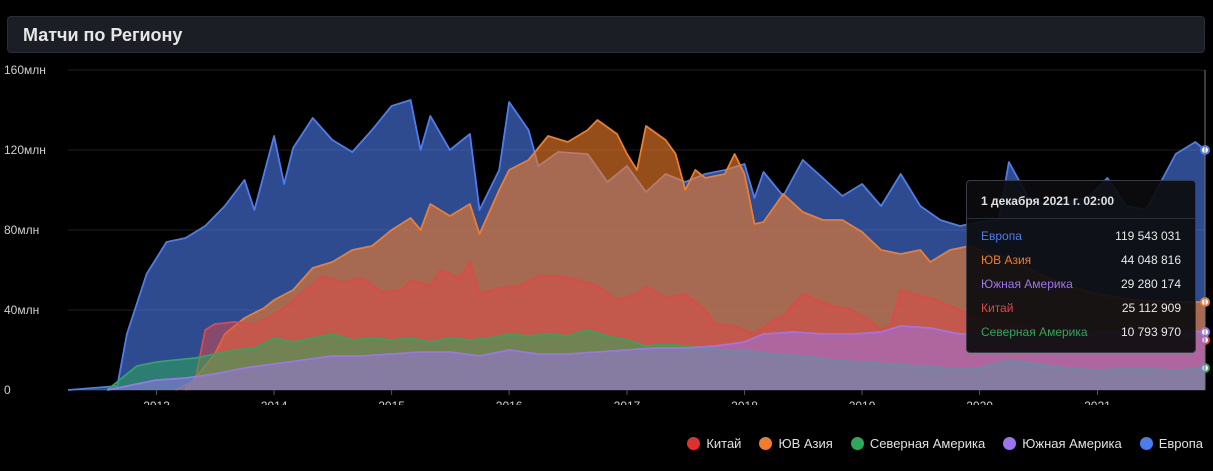  Describe the element at coordinates (509, 402) in the screenshot. I see `x-tick-label: 2016` at that location.